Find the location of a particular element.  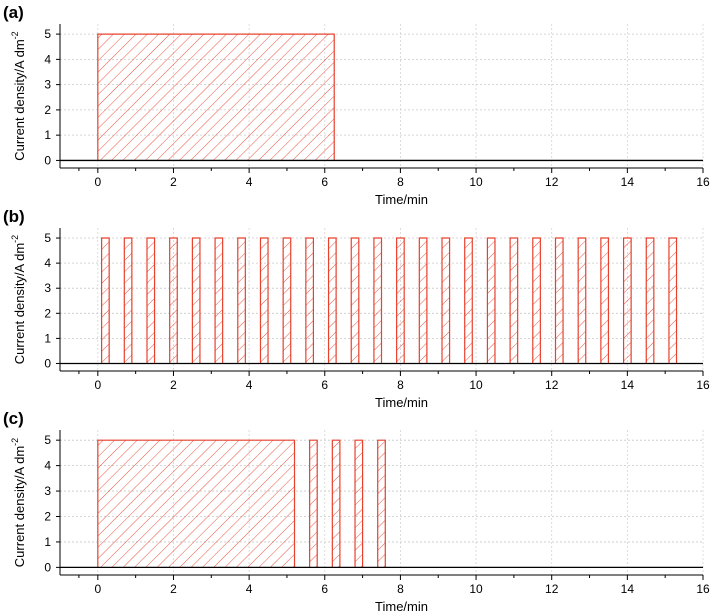

panel-label: (b) is located at coordinates (14, 216).